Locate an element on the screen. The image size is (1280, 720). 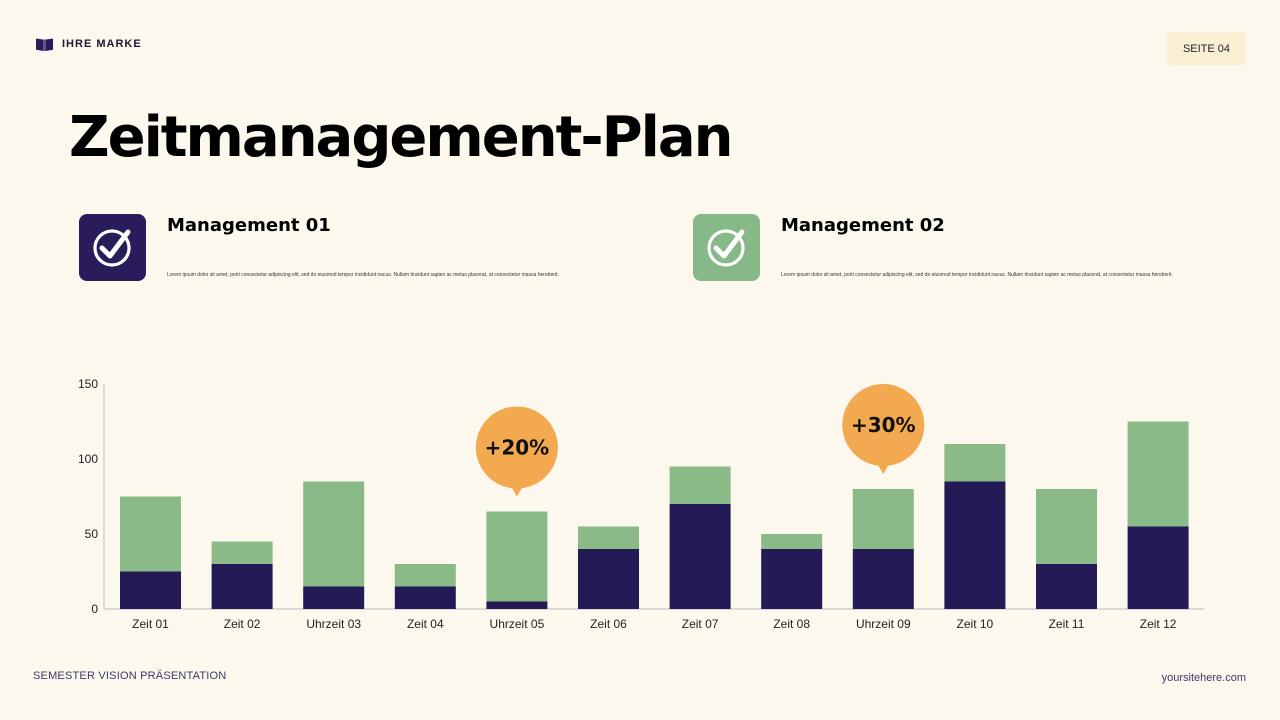
x-tick-label: Zeit 11 is located at coordinates (1067, 624).